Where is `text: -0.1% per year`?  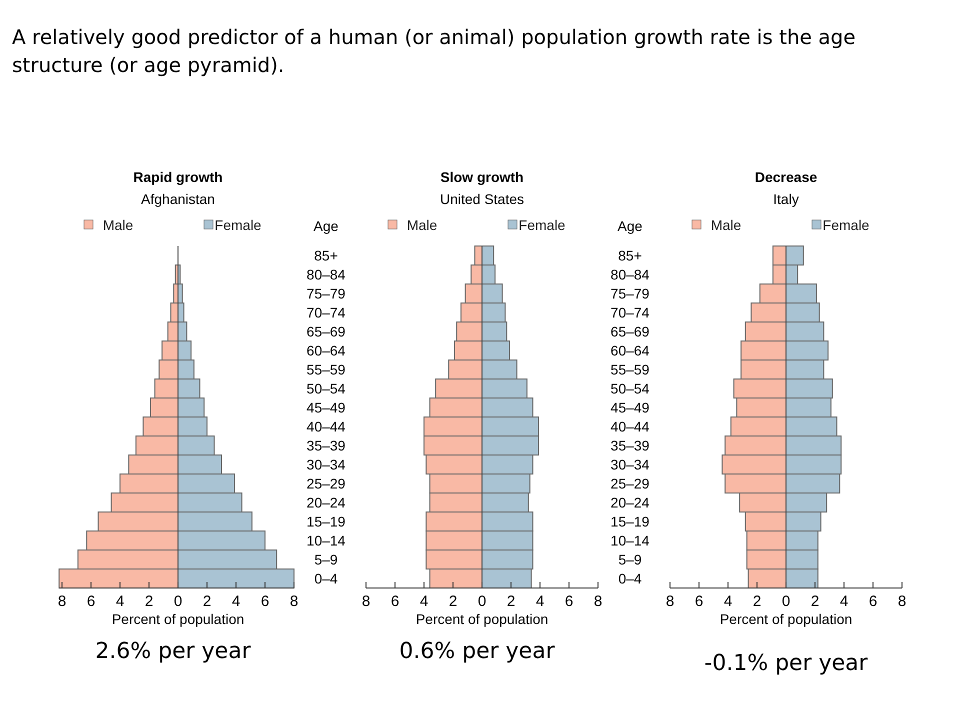
text: -0.1% per year is located at coordinates (786, 663).